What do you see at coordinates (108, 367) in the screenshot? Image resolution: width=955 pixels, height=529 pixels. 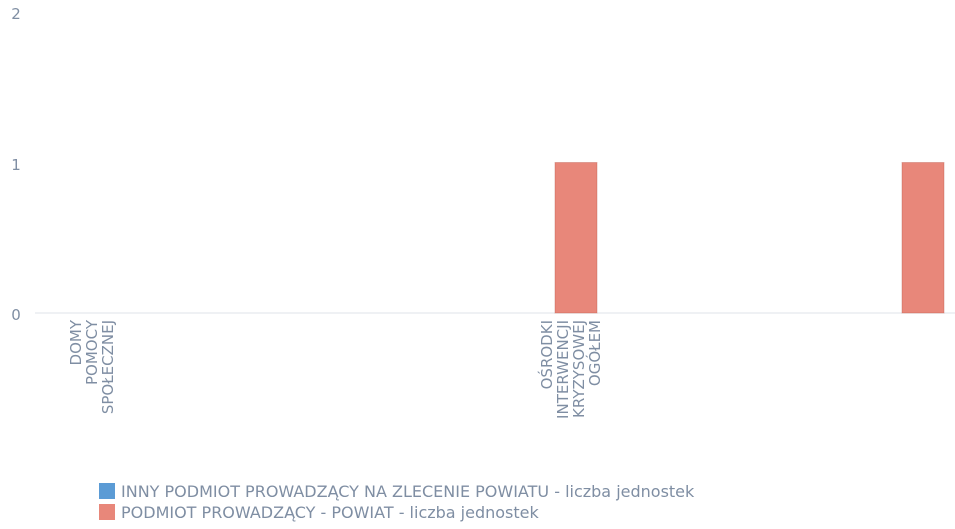 I see `category-label-0-line-2: SPOŁECZNEJ` at bounding box center [108, 367].